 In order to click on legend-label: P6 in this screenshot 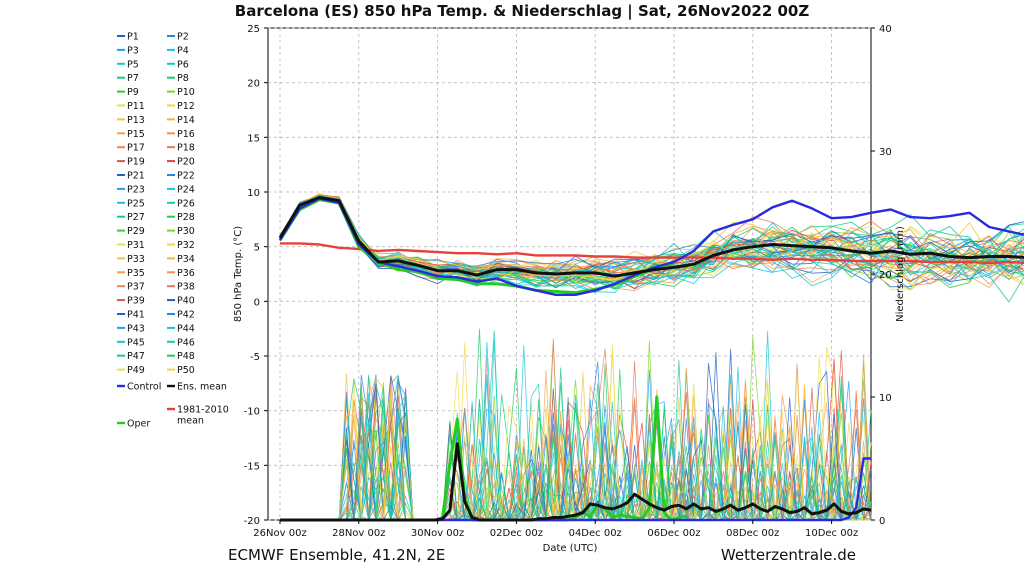, I will do `click(183, 64)`.